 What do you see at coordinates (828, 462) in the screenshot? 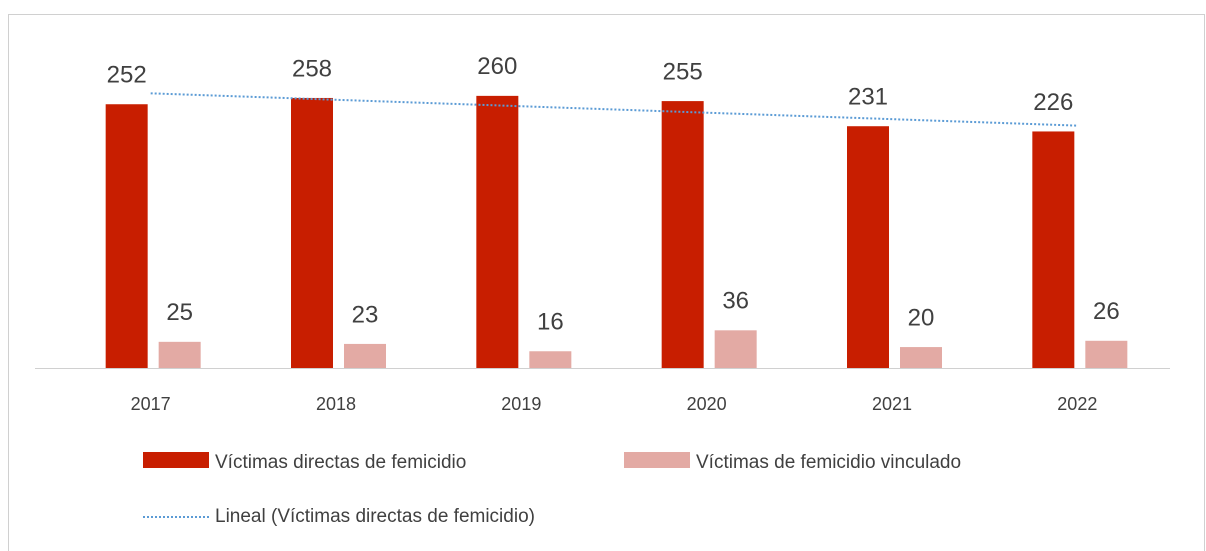
I see `legend-label: Víctimas de femicidio vinculado` at bounding box center [828, 462].